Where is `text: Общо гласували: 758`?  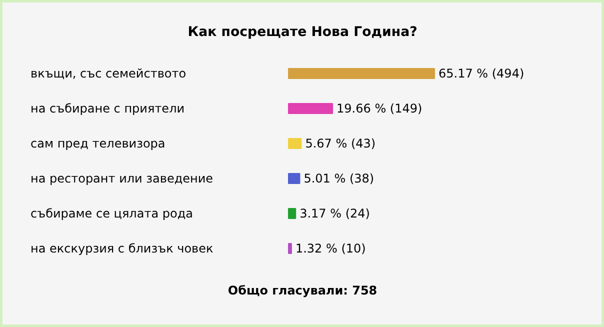 text: Общо гласували: 758 is located at coordinates (303, 291).